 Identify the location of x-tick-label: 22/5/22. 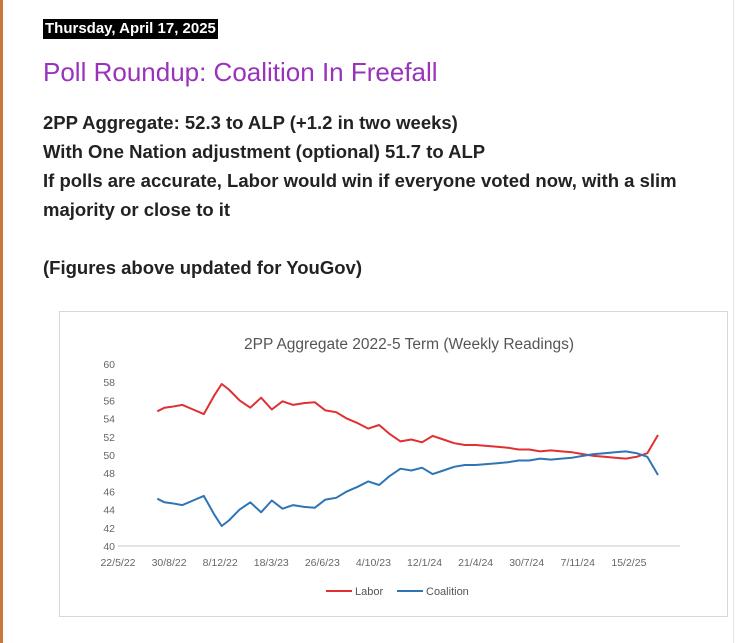
(117, 563).